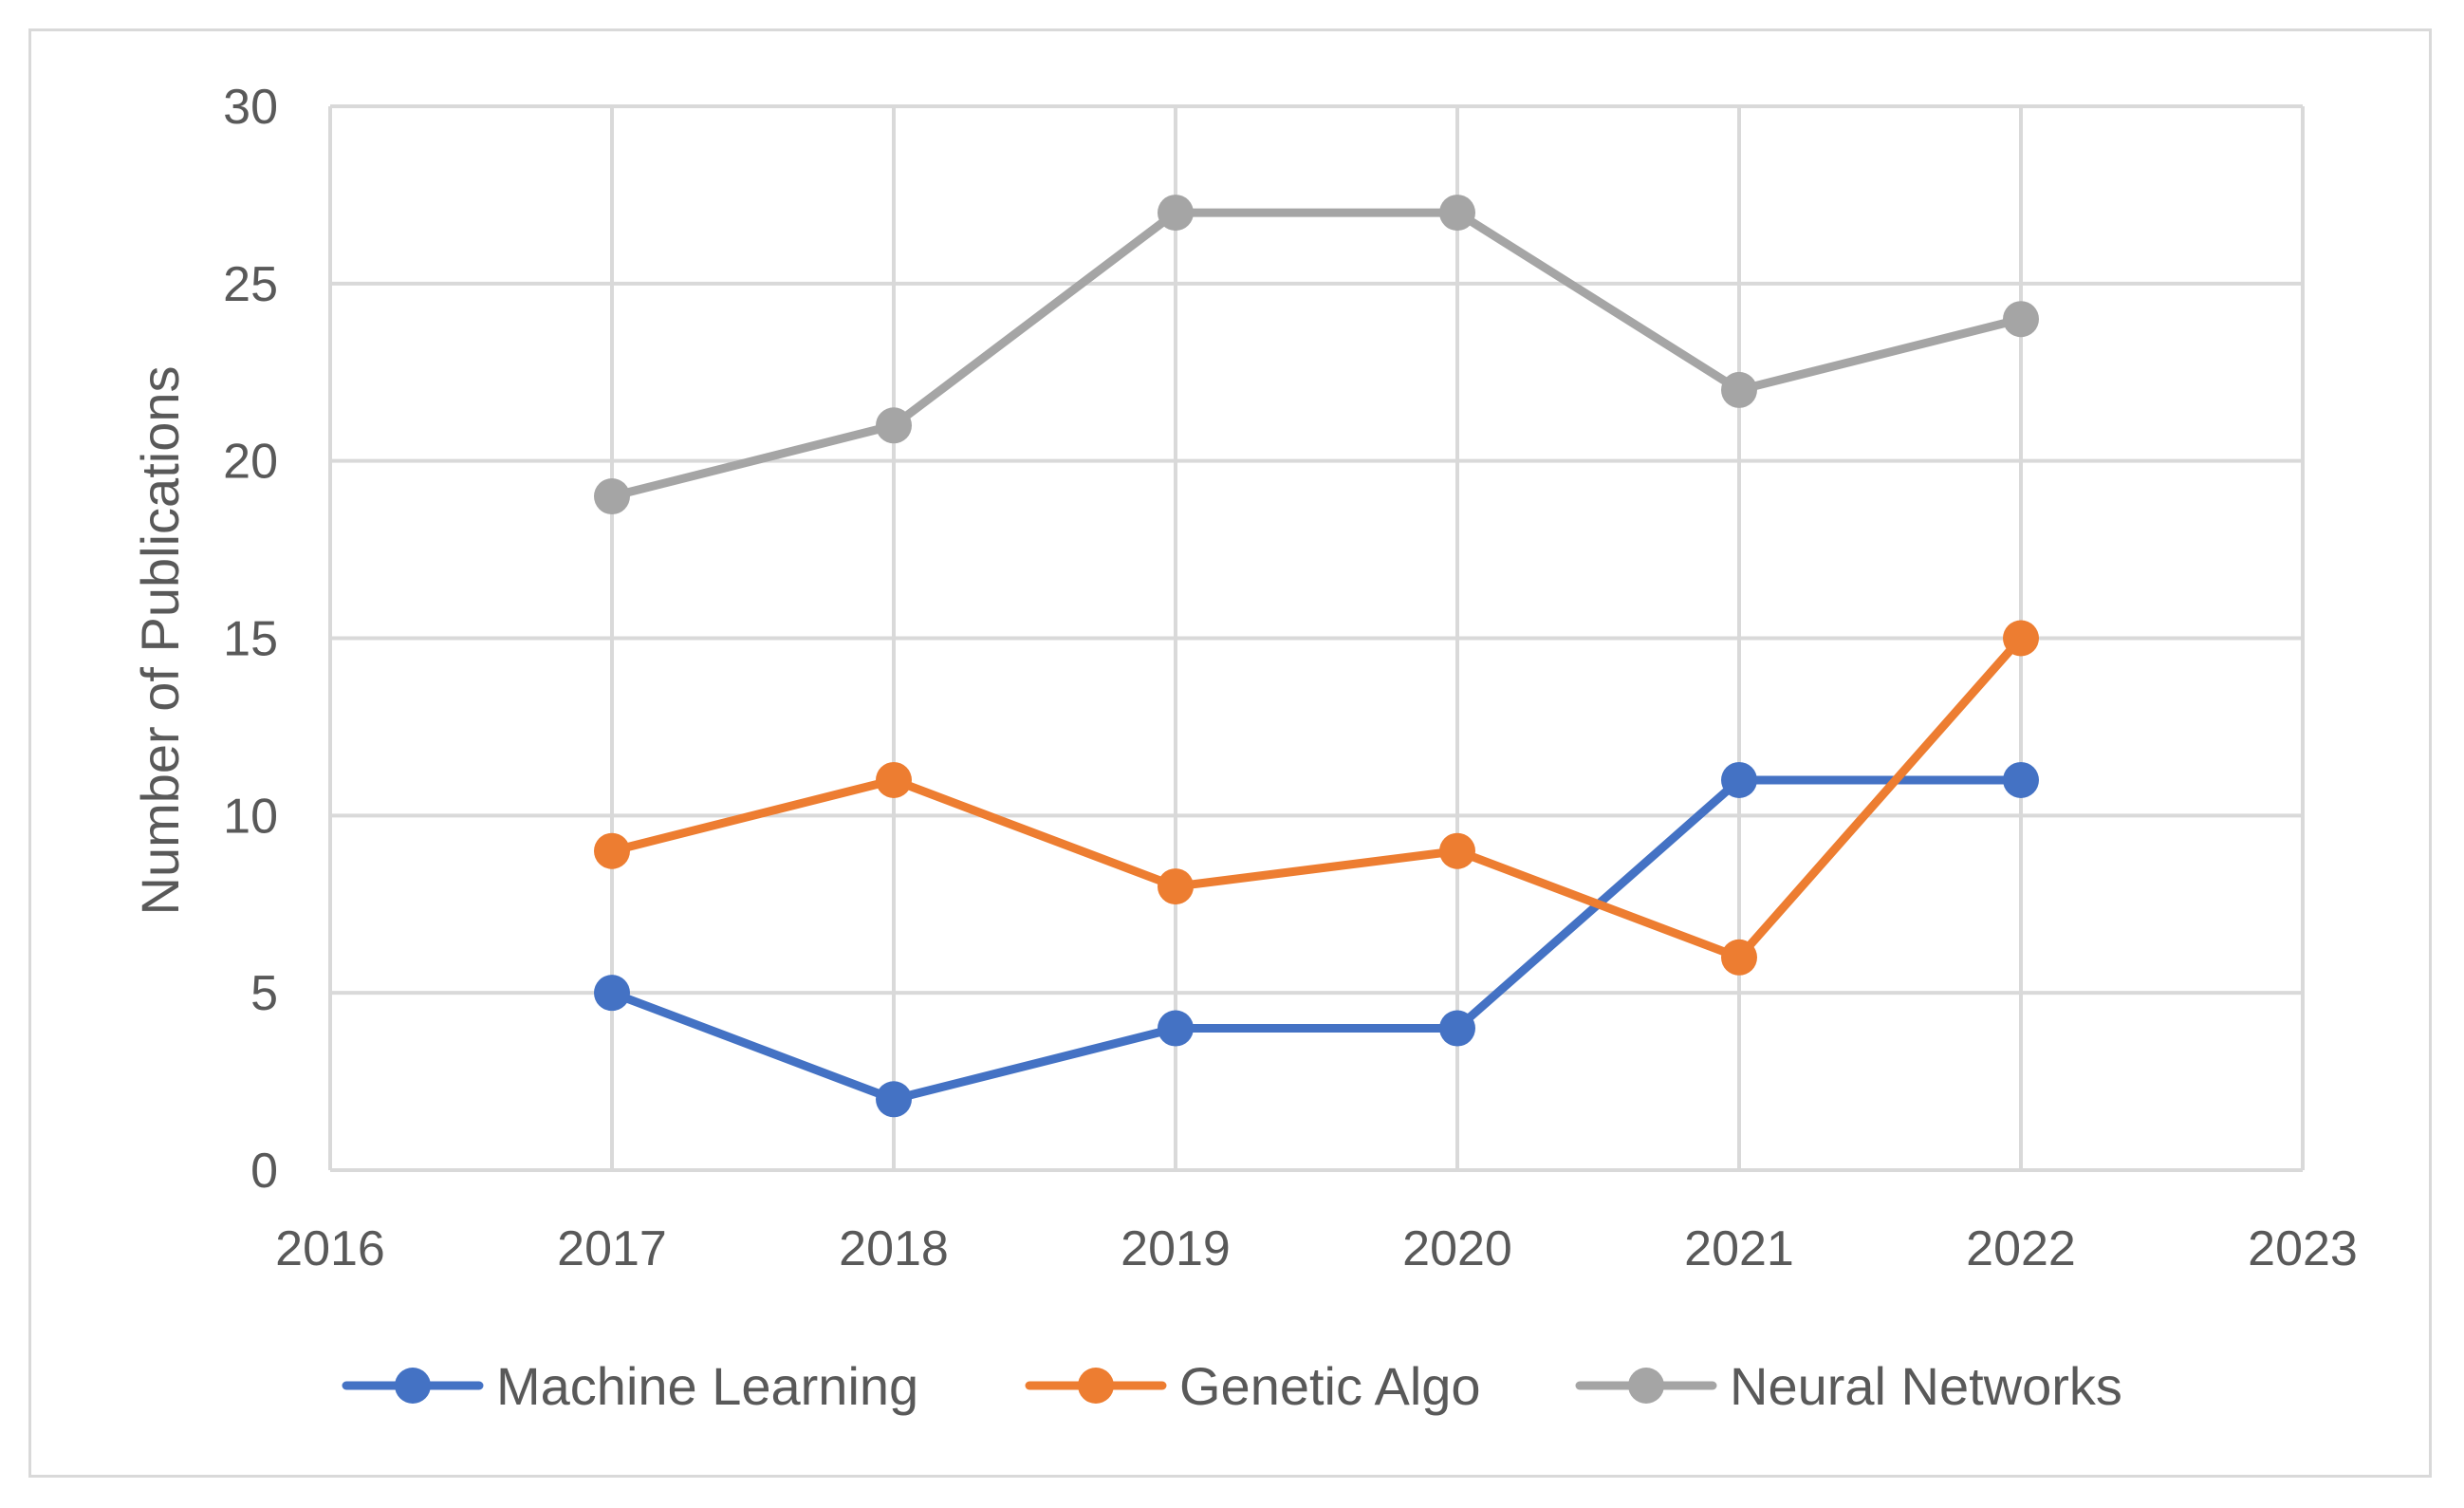  I want to click on legend-item-machine-learning: Machine Learning, so click(630, 1386).